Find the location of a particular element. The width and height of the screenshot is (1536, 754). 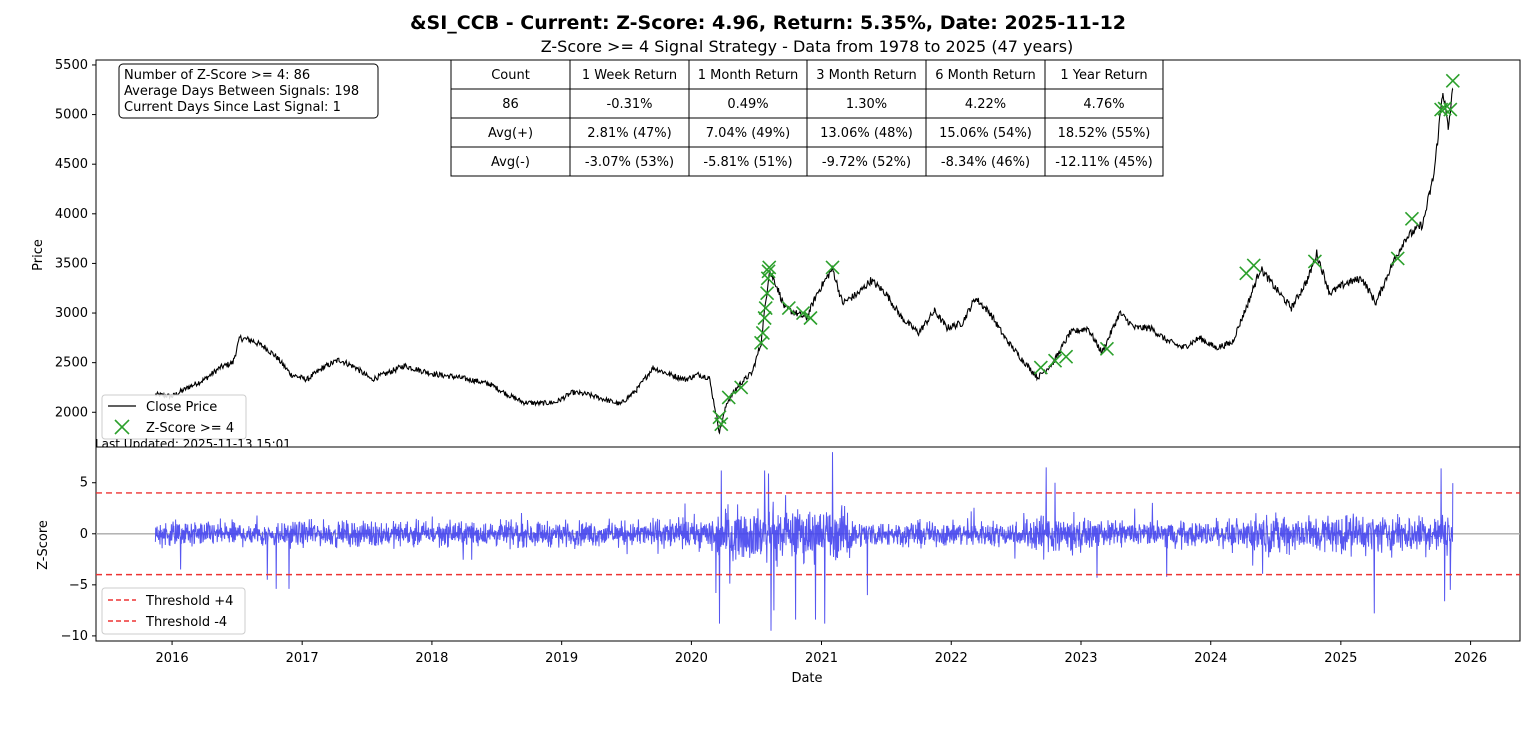

zscore-y-tick-label: 0 is located at coordinates (84, 534).